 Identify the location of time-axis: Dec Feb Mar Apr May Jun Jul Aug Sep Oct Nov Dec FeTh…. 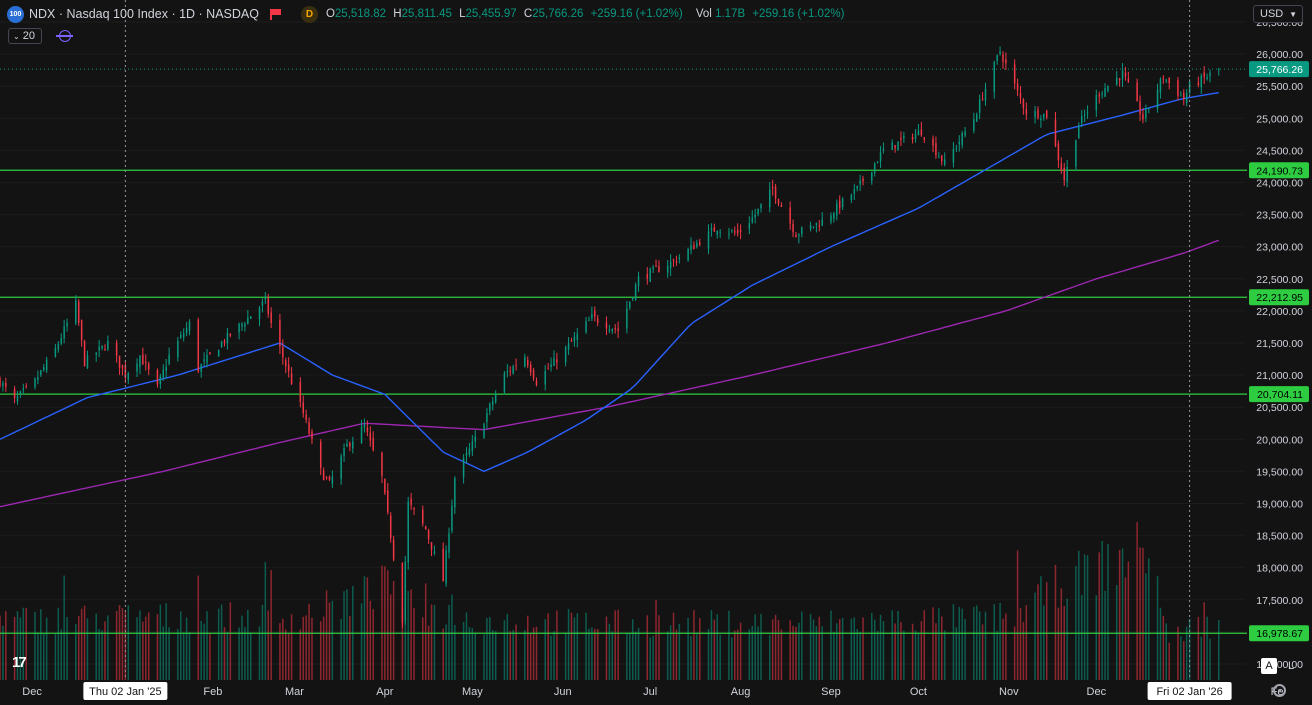
(656, 692).